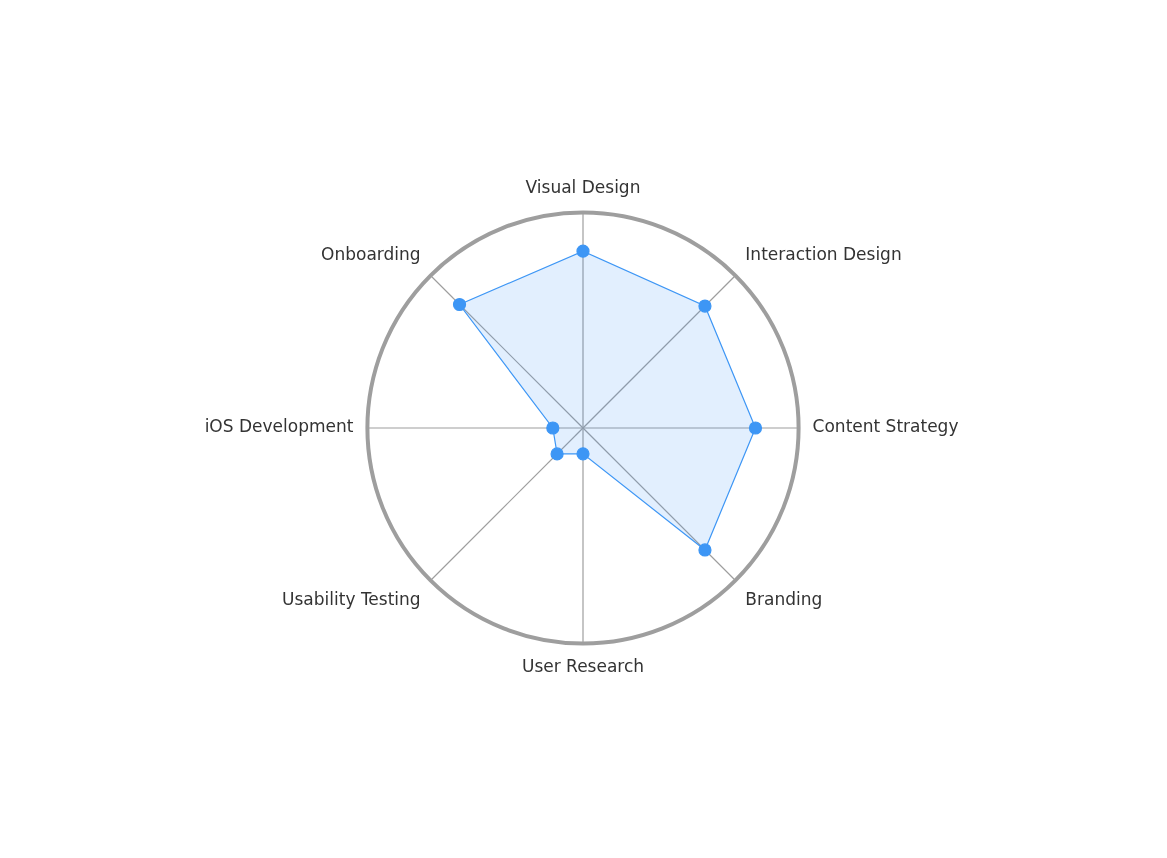  Describe the element at coordinates (784, 598) in the screenshot. I see `spoke-label: Branding` at that location.